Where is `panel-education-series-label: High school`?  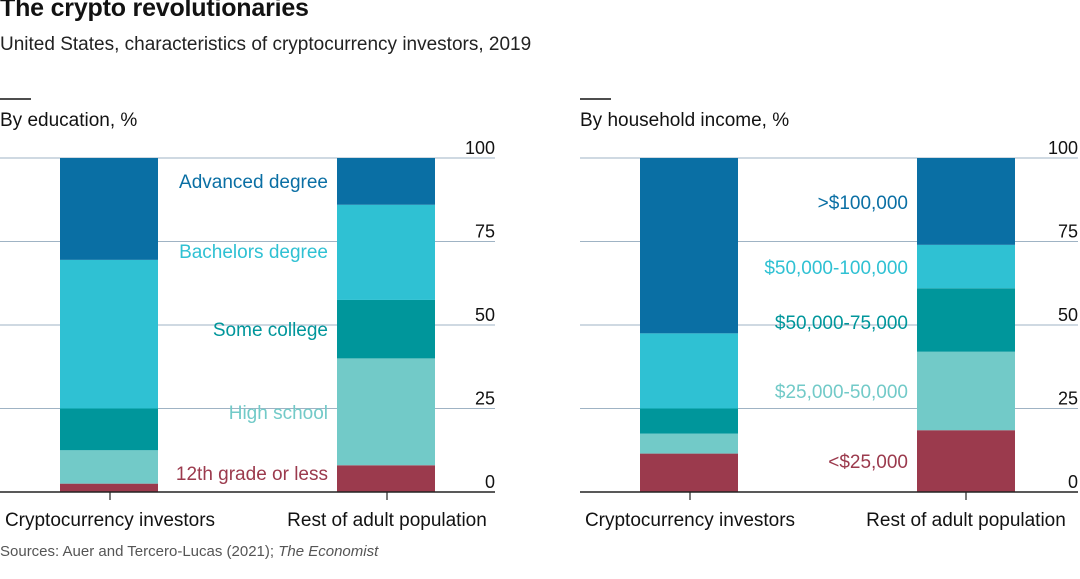 panel-education-series-label: High school is located at coordinates (278, 413).